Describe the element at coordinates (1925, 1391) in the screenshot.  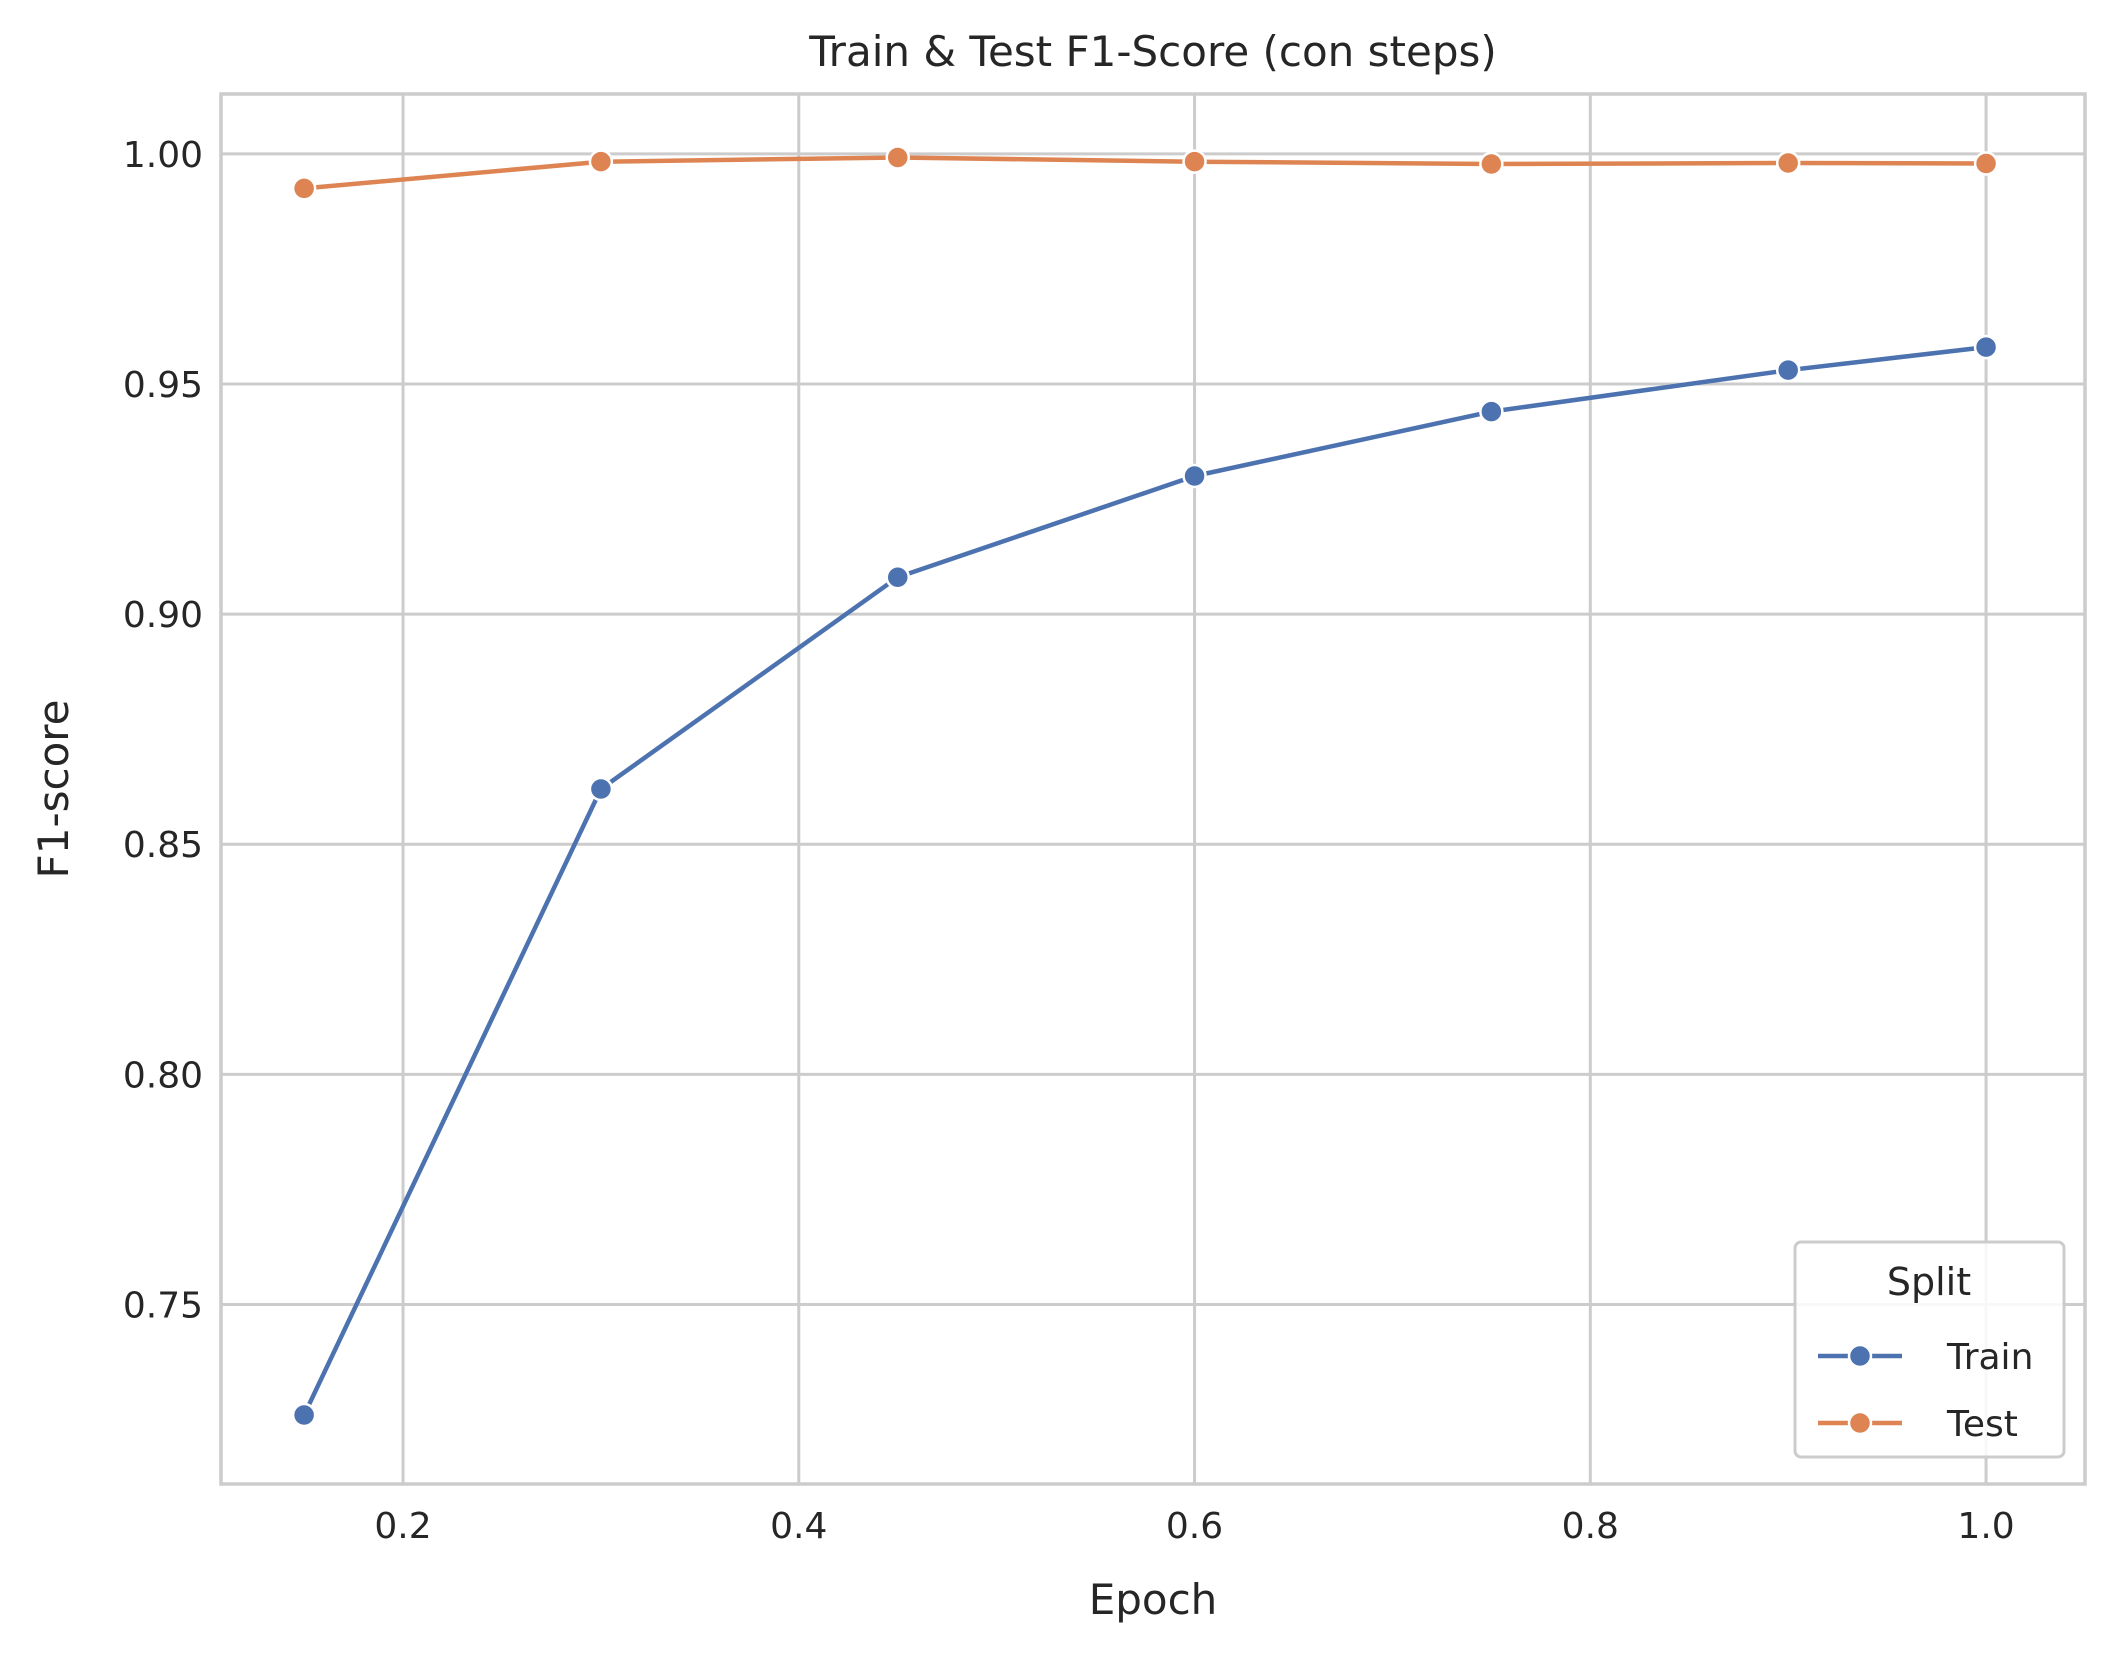
I see `legend-entries: Train Test` at that location.